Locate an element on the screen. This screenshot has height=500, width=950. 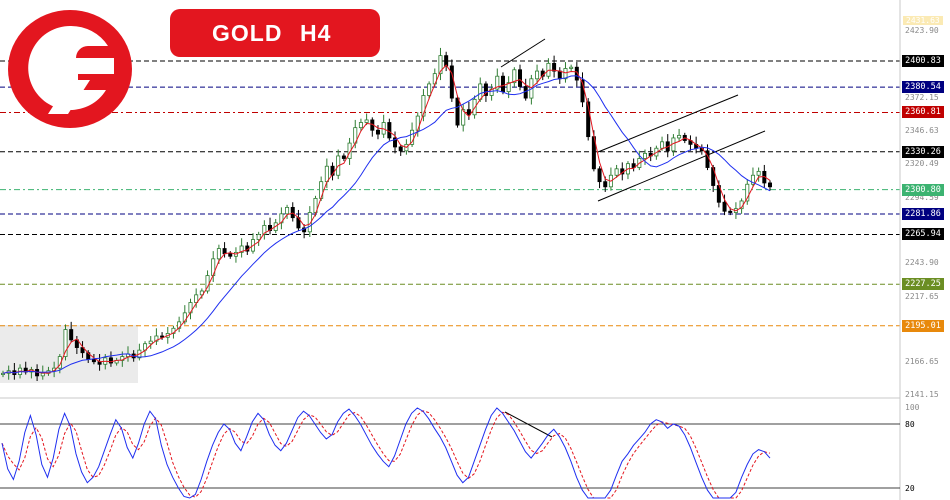
price-tick-label: 2346.63 is located at coordinates (922, 130).